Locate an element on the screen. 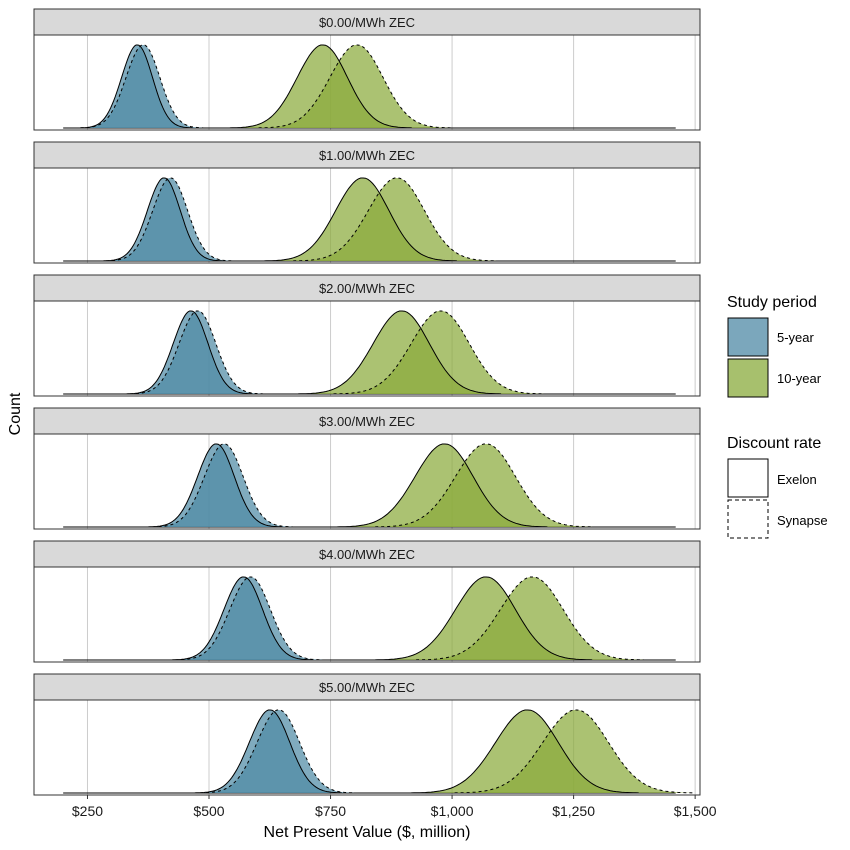 This screenshot has width=850, height=850. facet-strip-label: $4.00/MWh ZEC is located at coordinates (367, 554).